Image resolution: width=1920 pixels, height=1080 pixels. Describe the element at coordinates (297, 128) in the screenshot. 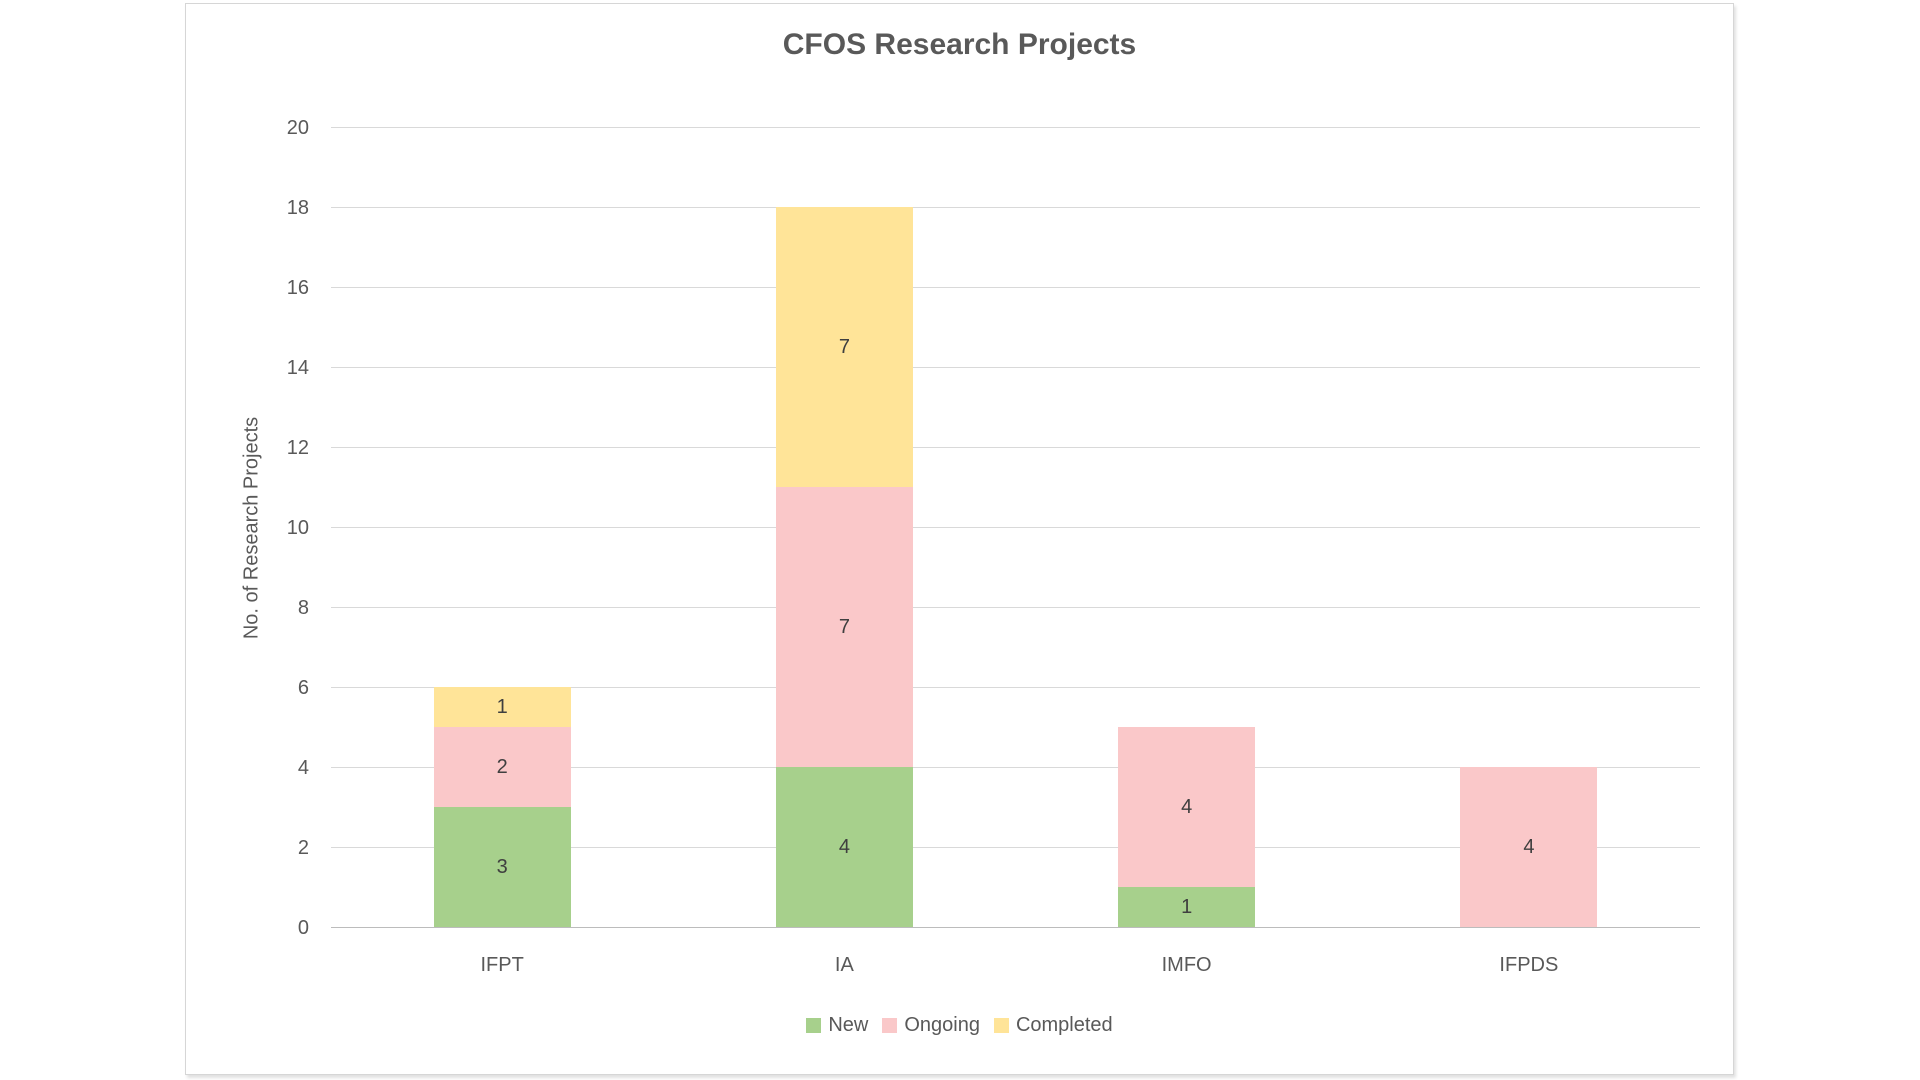

I see `y-tick-label: 20` at that location.